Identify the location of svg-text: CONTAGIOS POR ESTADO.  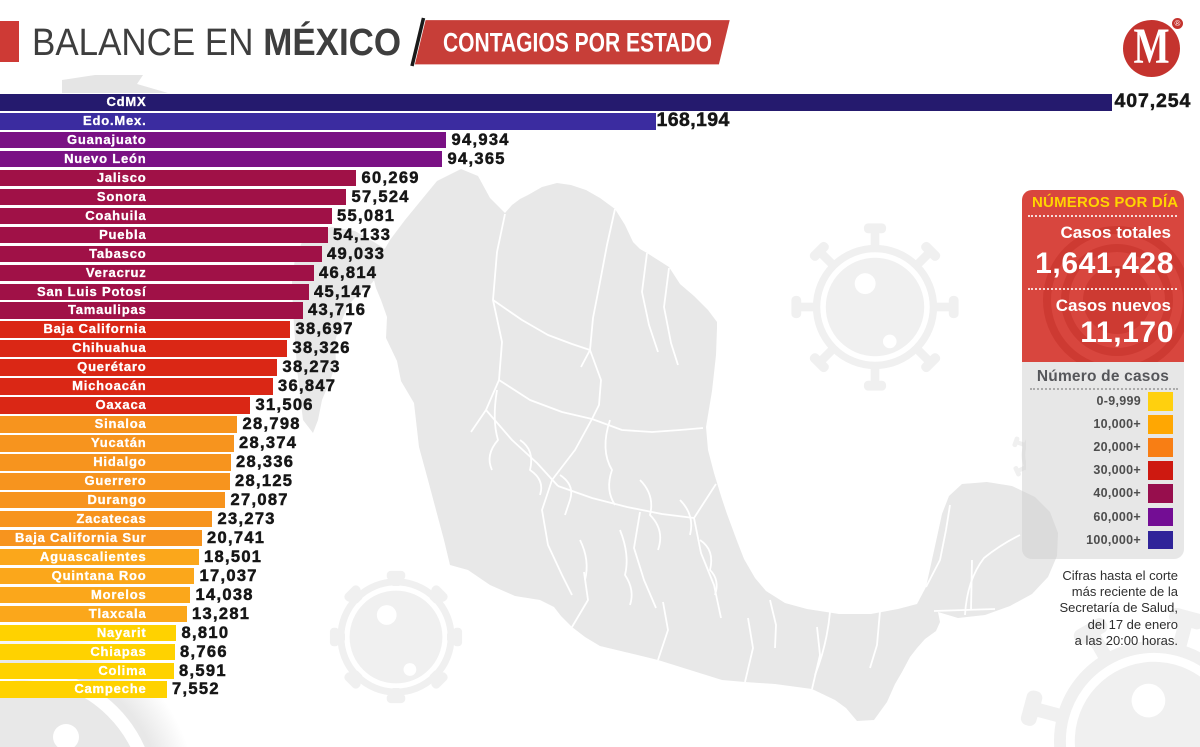
(577, 43).